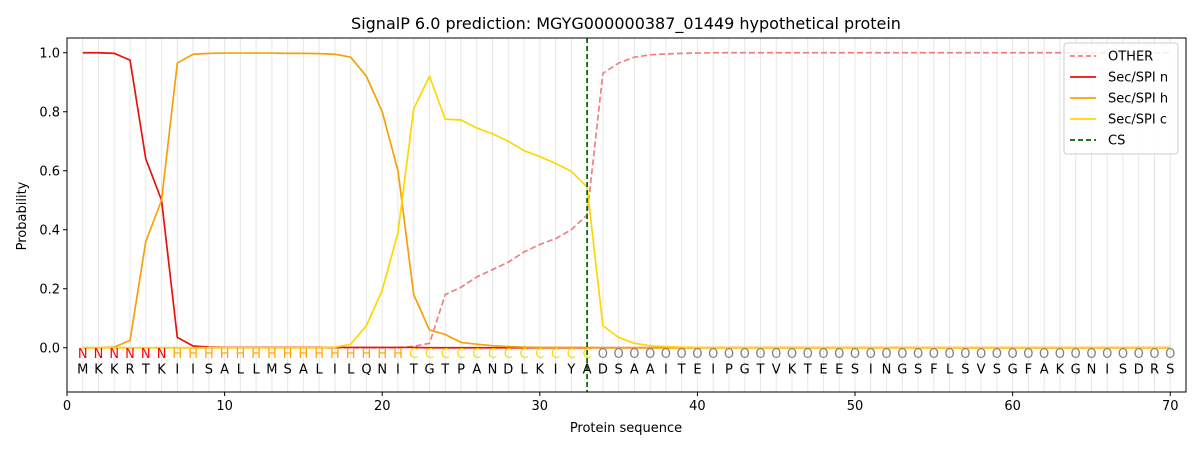 The height and width of the screenshot is (450, 1200). I want to click on x-tick-label: 30, so click(540, 406).